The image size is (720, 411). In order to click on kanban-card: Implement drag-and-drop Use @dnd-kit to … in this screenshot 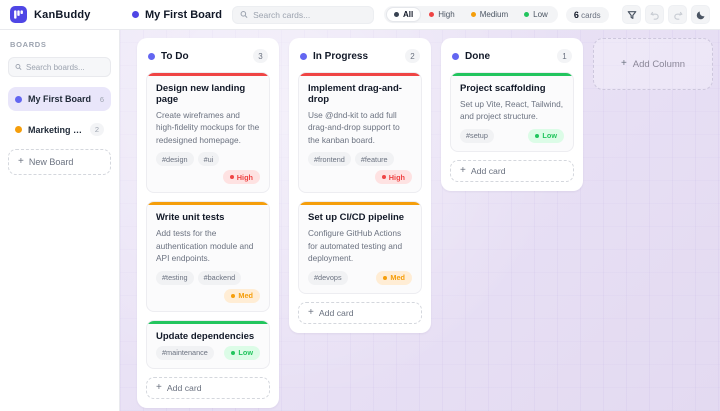, I will do `click(360, 133)`.